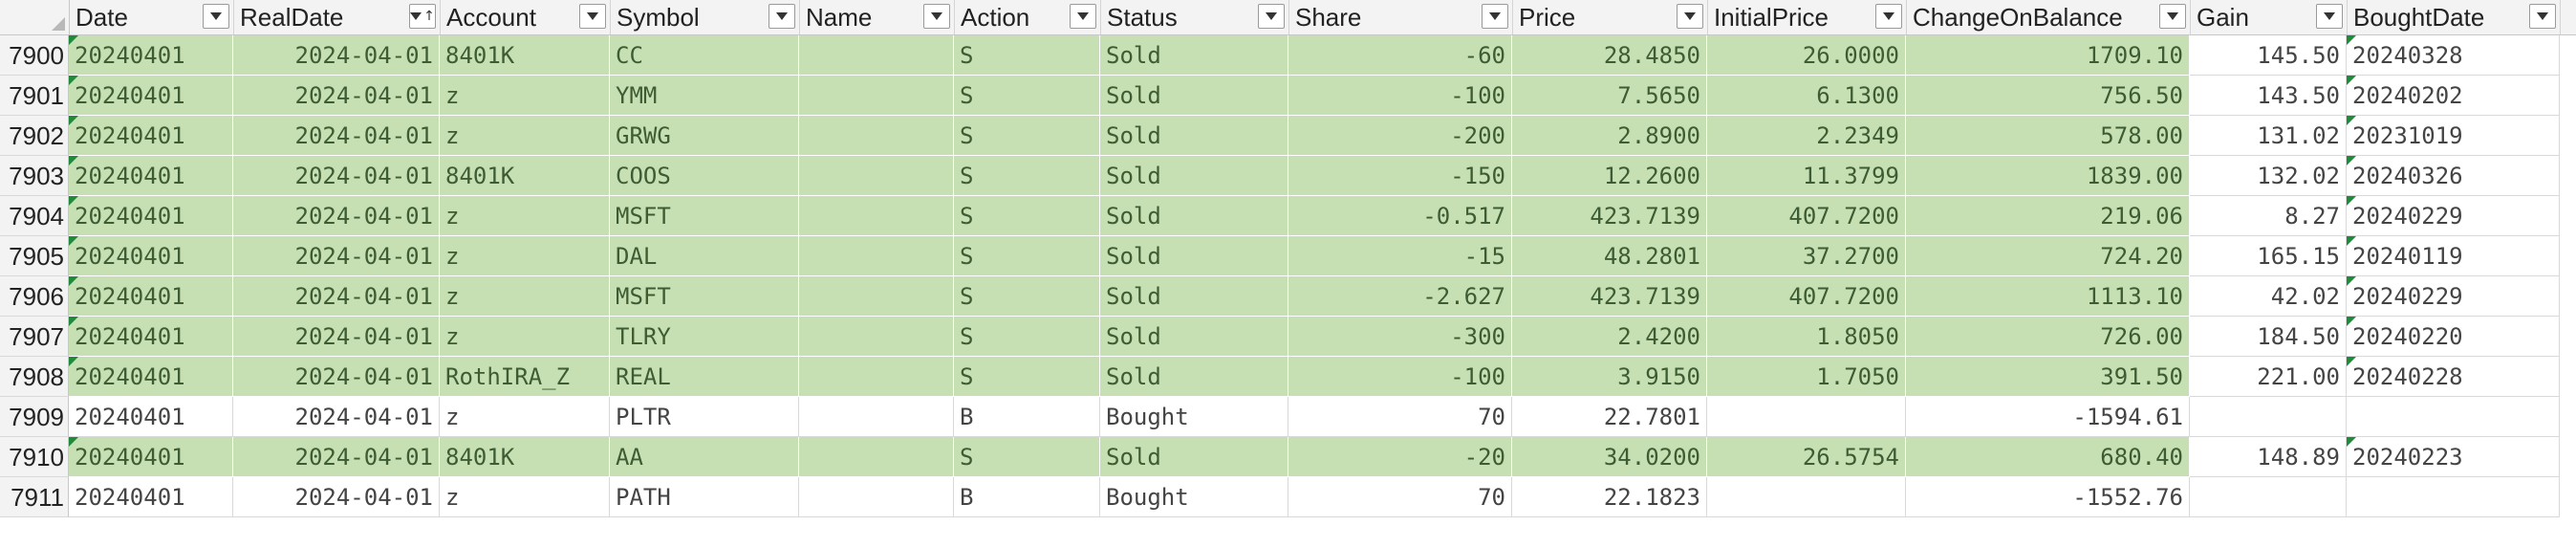 The height and width of the screenshot is (548, 2576). What do you see at coordinates (1195, 17) in the screenshot?
I see `column-header-status: Status` at bounding box center [1195, 17].